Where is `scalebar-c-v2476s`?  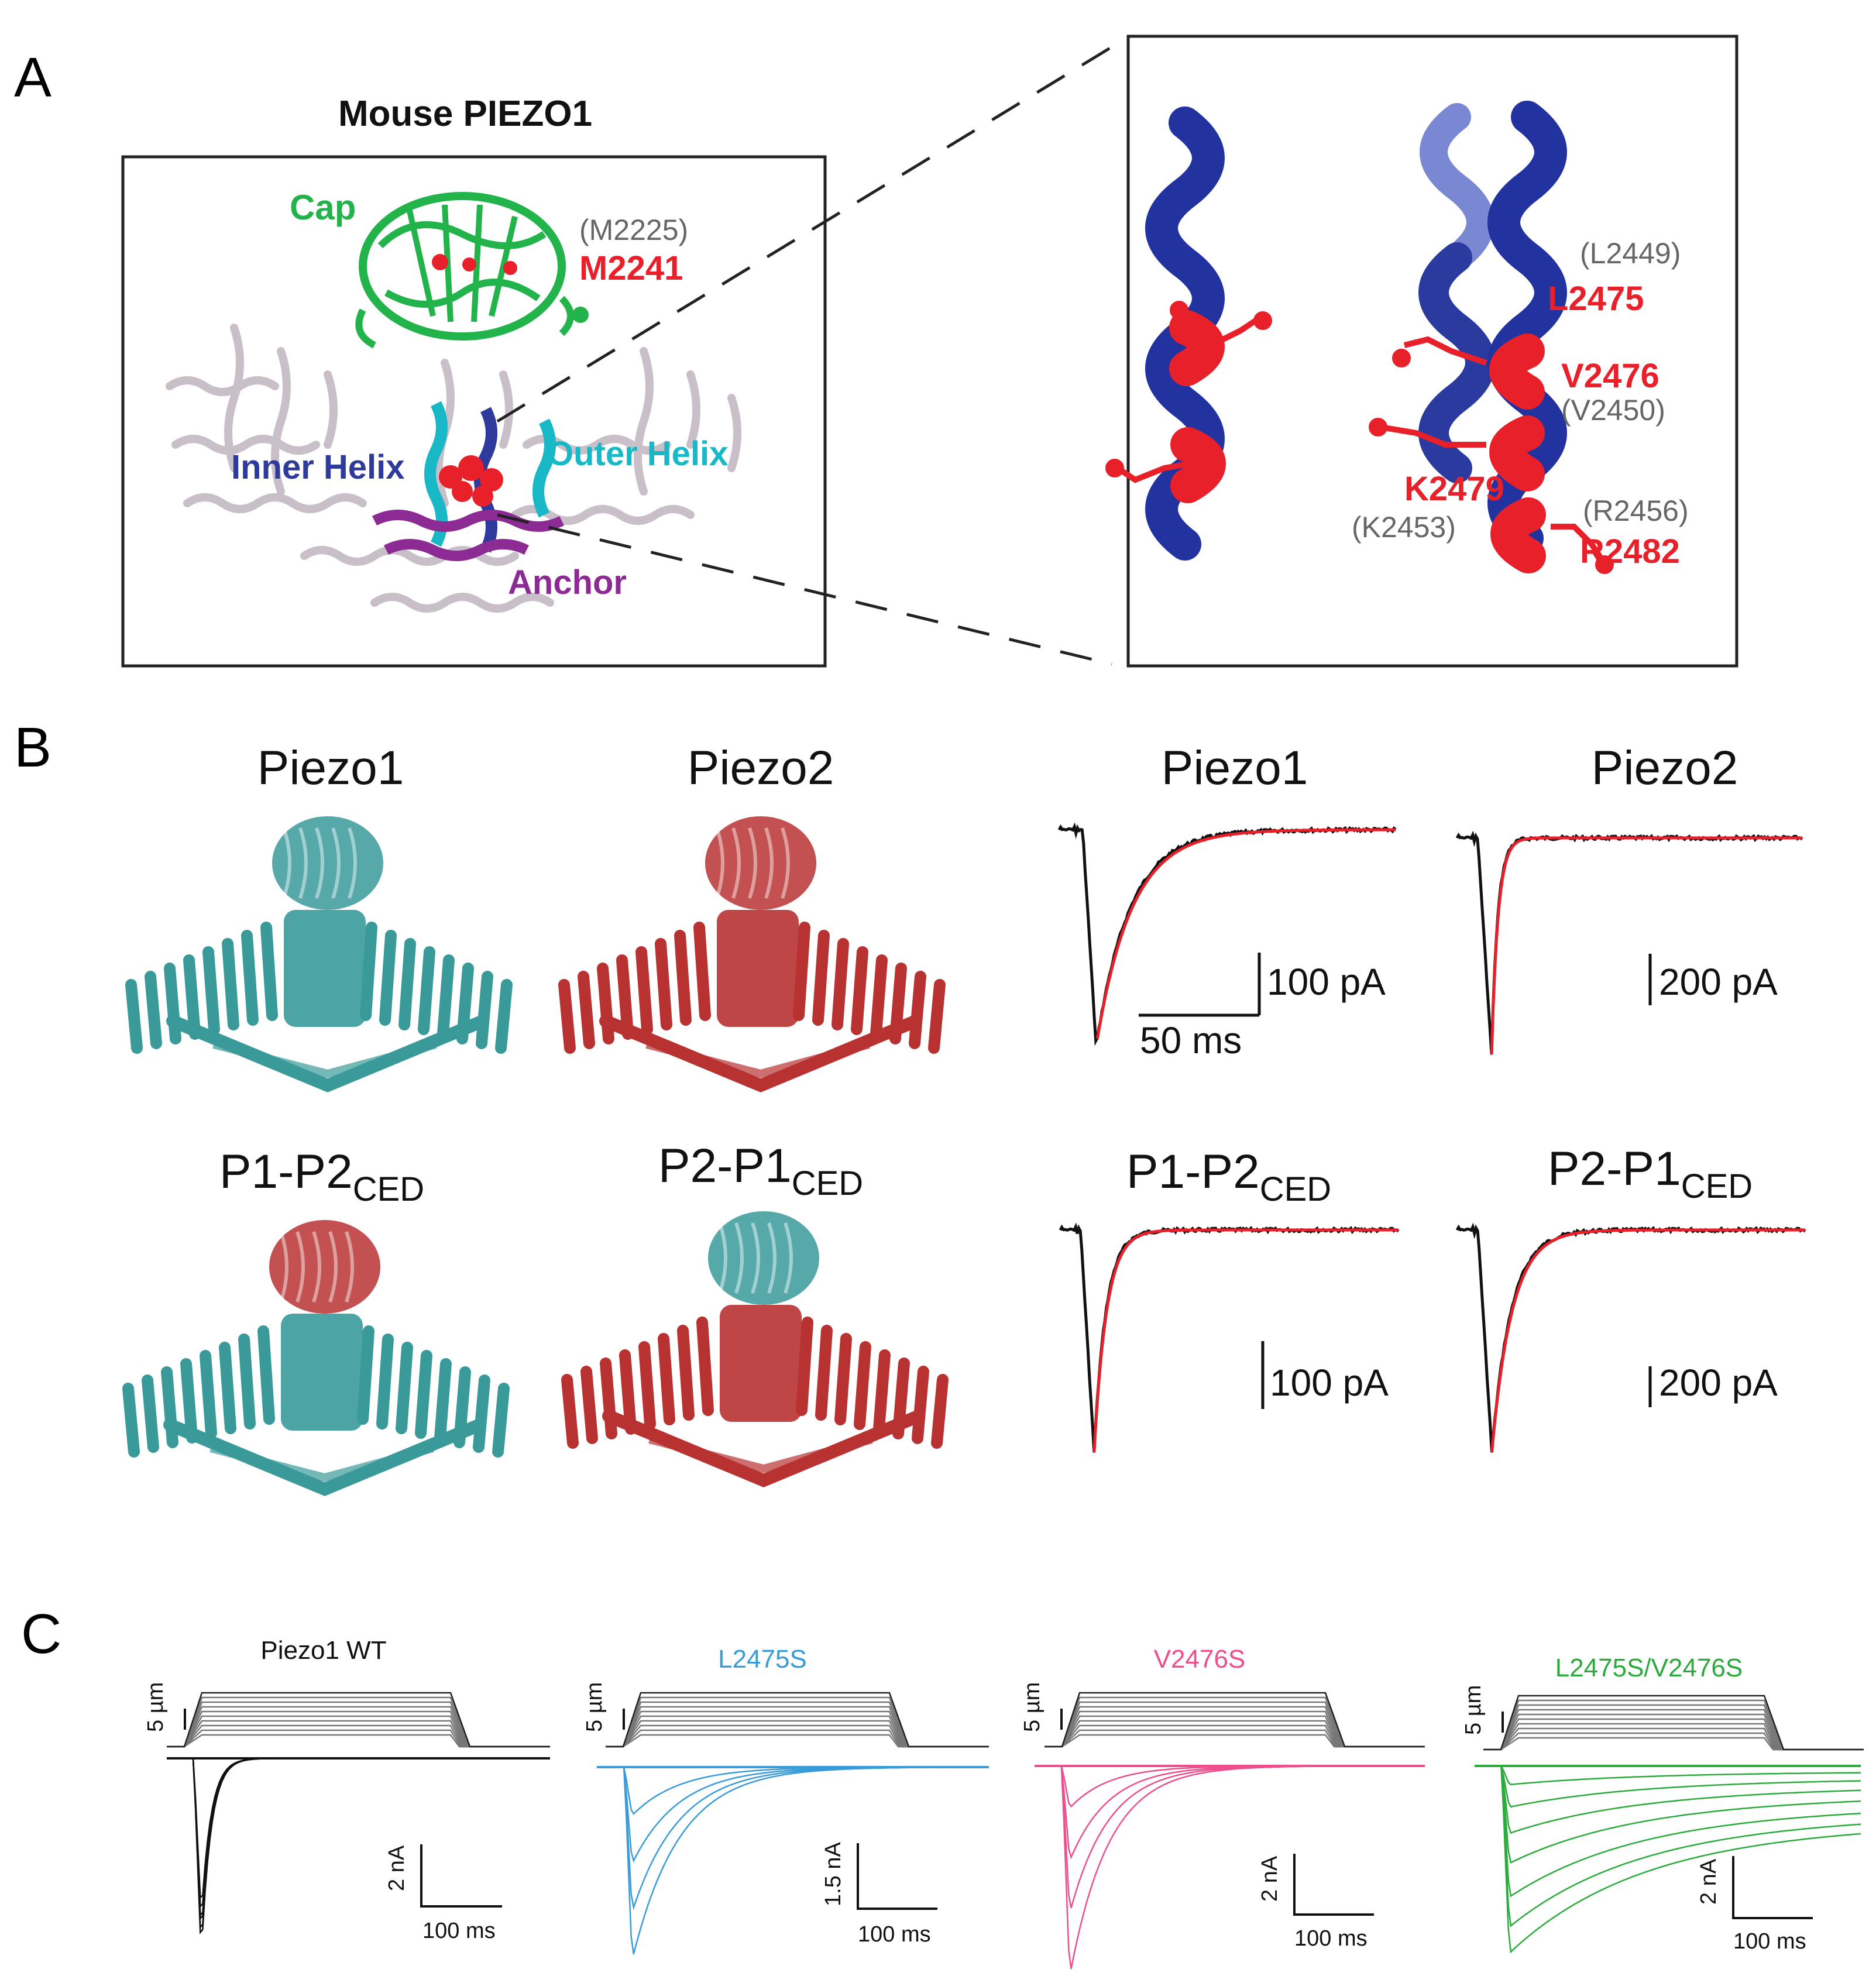
scalebar-c-v2476s is located at coordinates (1334, 1885).